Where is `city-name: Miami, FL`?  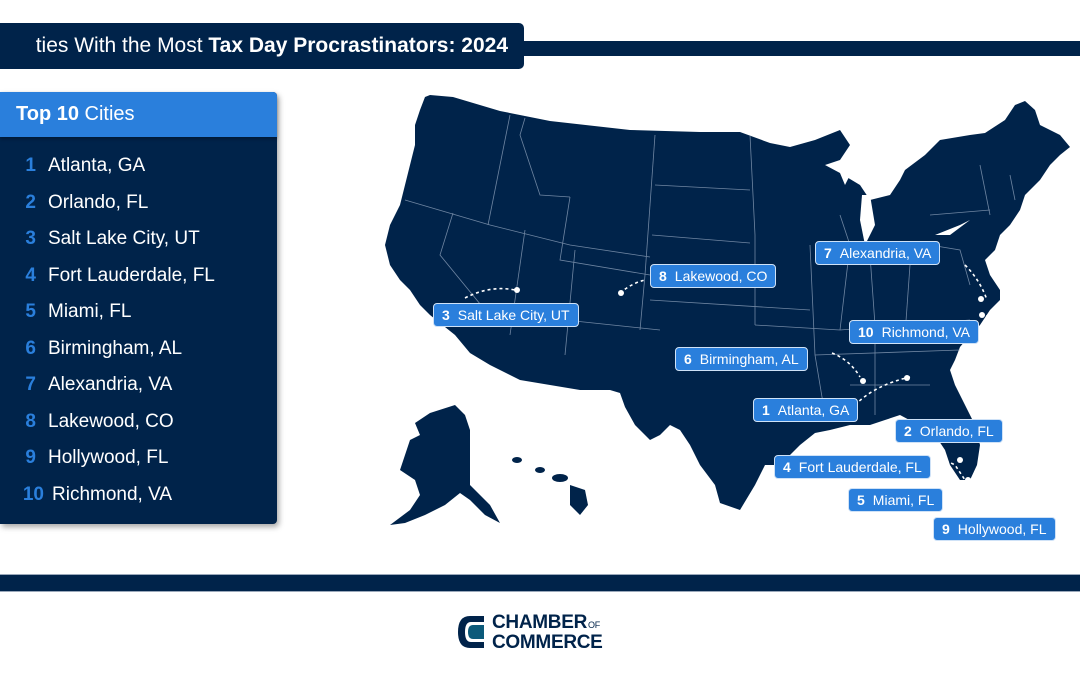
city-name: Miami, FL is located at coordinates (90, 312).